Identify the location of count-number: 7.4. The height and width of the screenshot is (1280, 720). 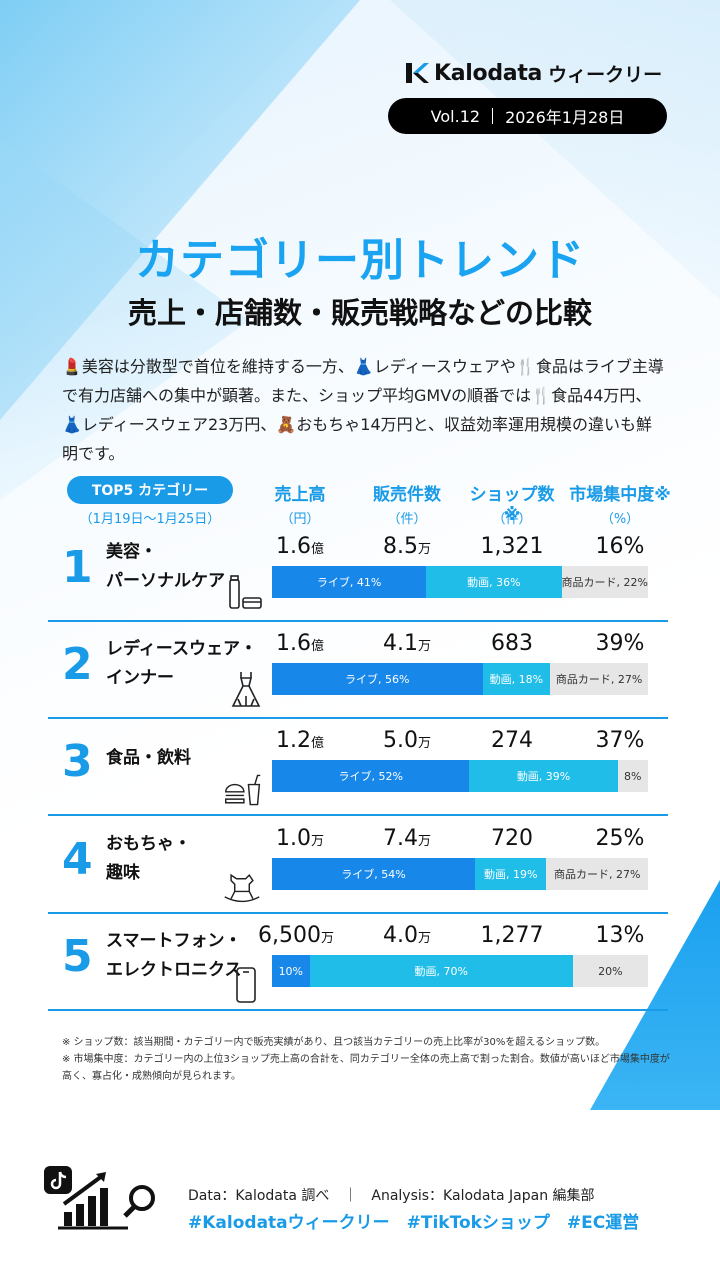
(400, 838).